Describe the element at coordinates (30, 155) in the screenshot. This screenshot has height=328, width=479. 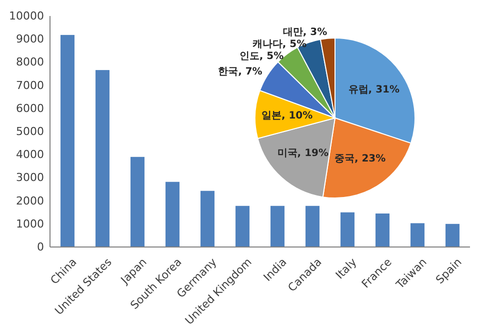
I see `y-tick-label: 4000` at that location.